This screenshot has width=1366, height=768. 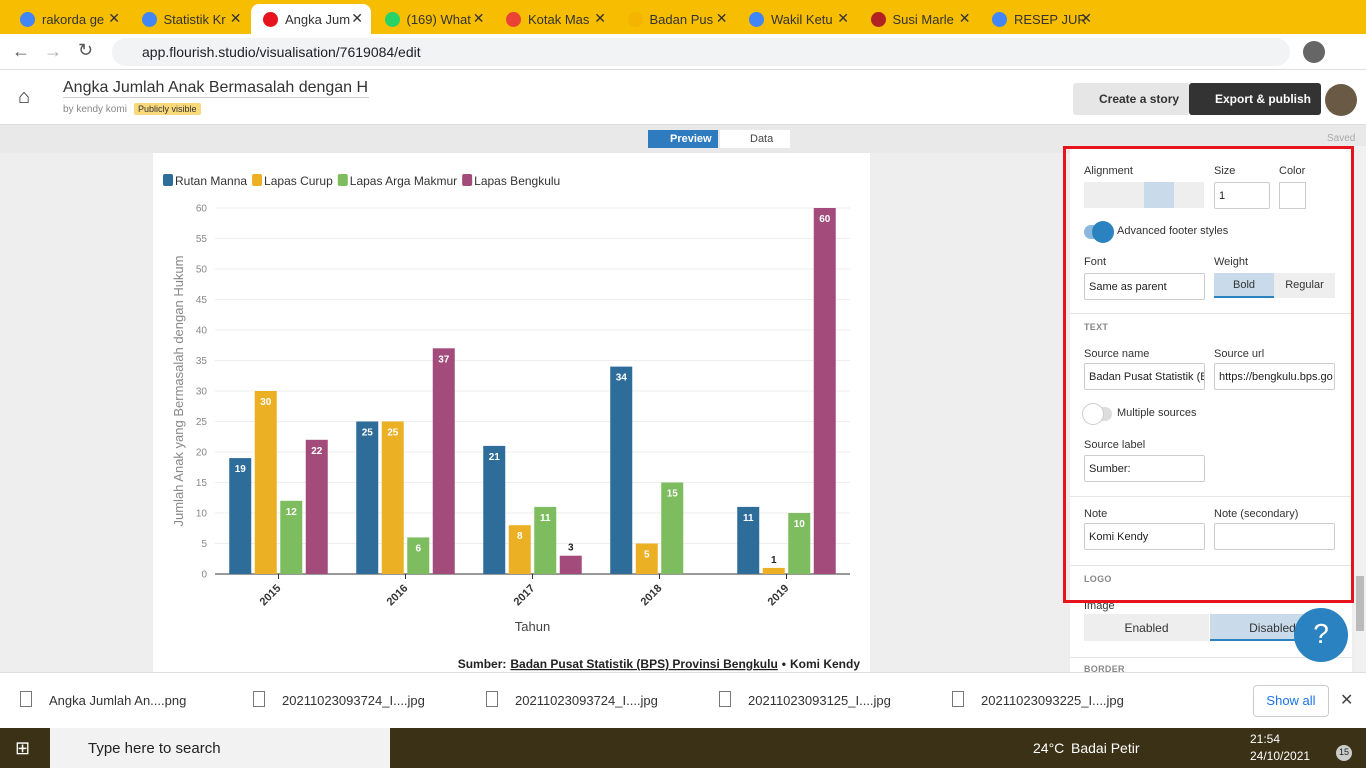 What do you see at coordinates (1144, 536) in the screenshot?
I see `note-input: Komi Kendy` at bounding box center [1144, 536].